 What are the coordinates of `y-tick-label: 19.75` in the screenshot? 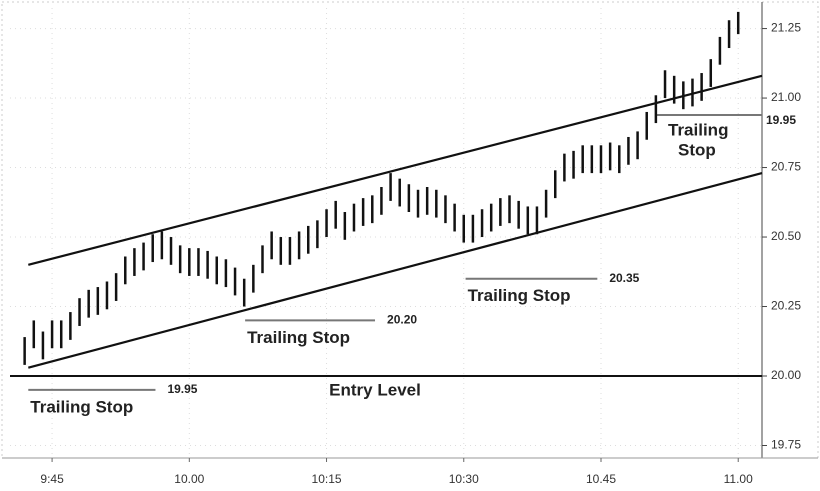 It's located at (786, 445).